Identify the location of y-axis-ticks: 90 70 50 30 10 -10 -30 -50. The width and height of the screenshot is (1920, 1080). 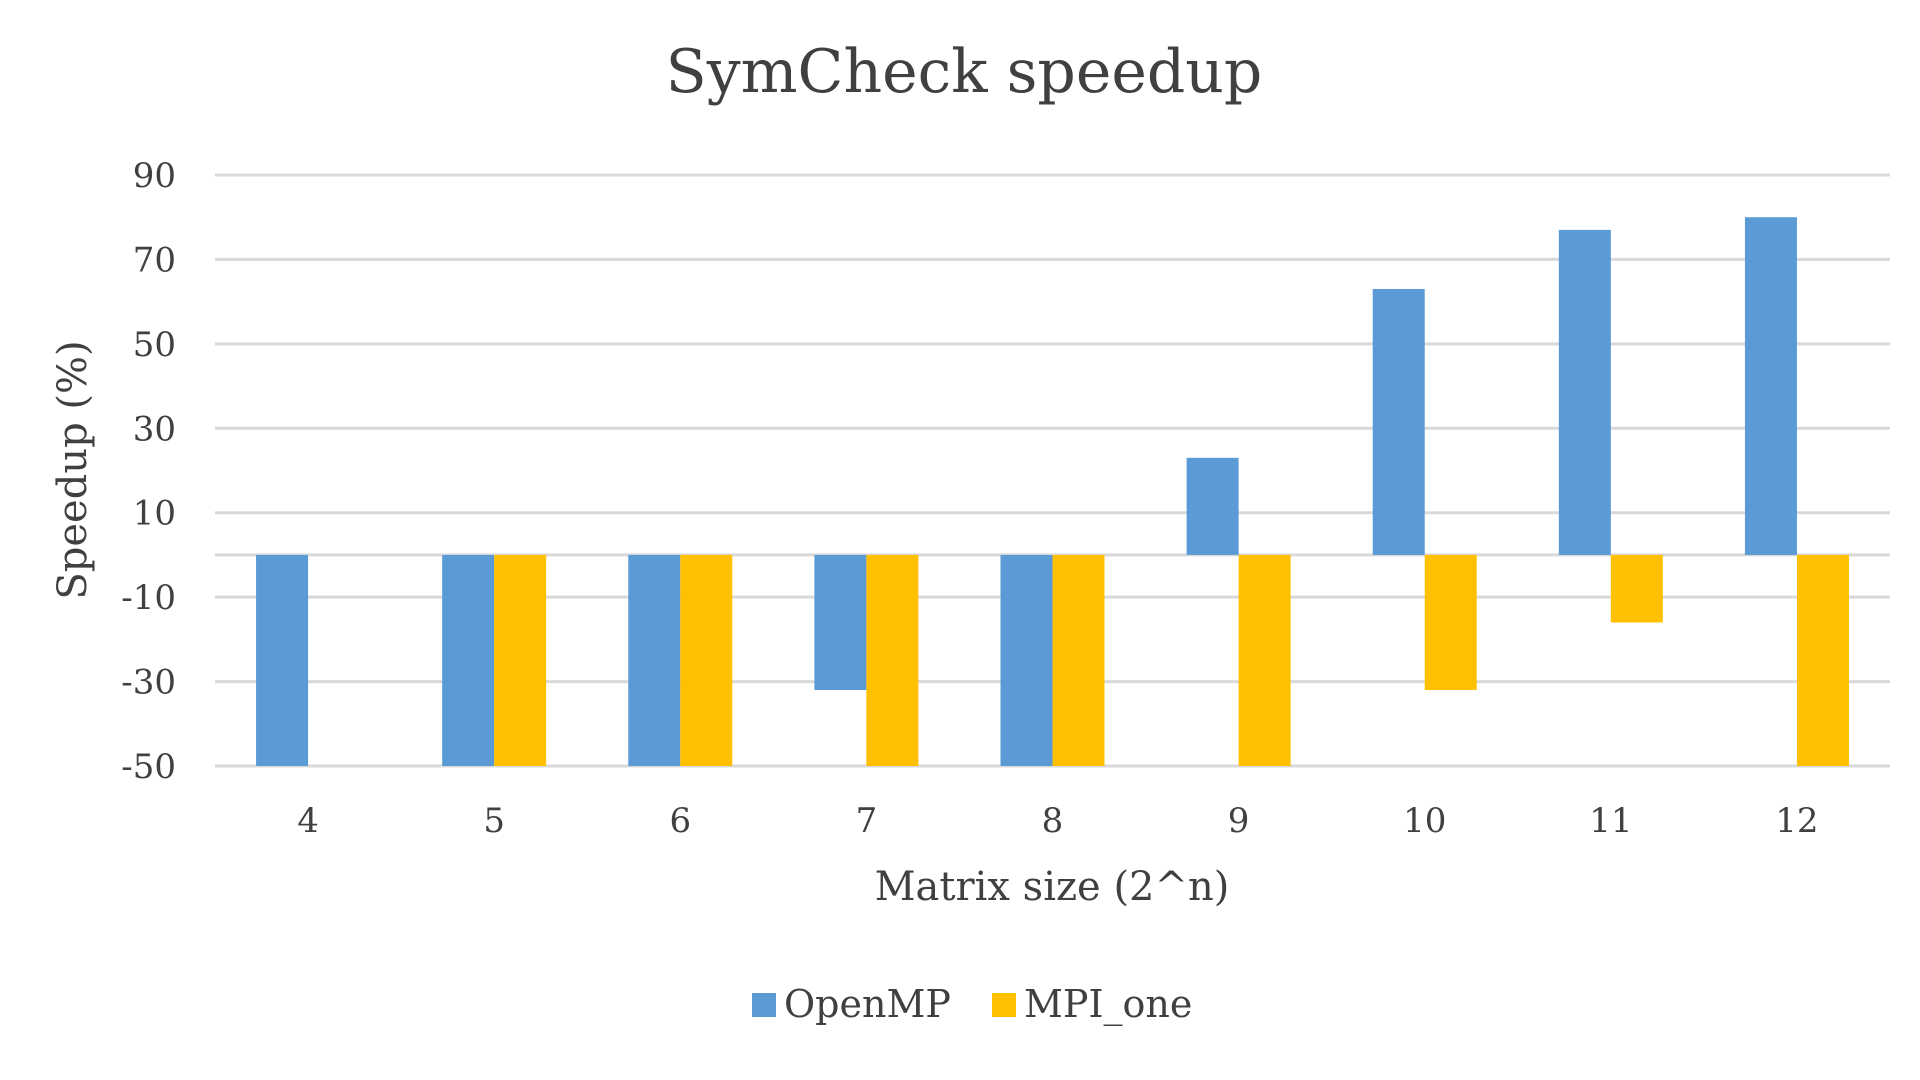
(148, 471).